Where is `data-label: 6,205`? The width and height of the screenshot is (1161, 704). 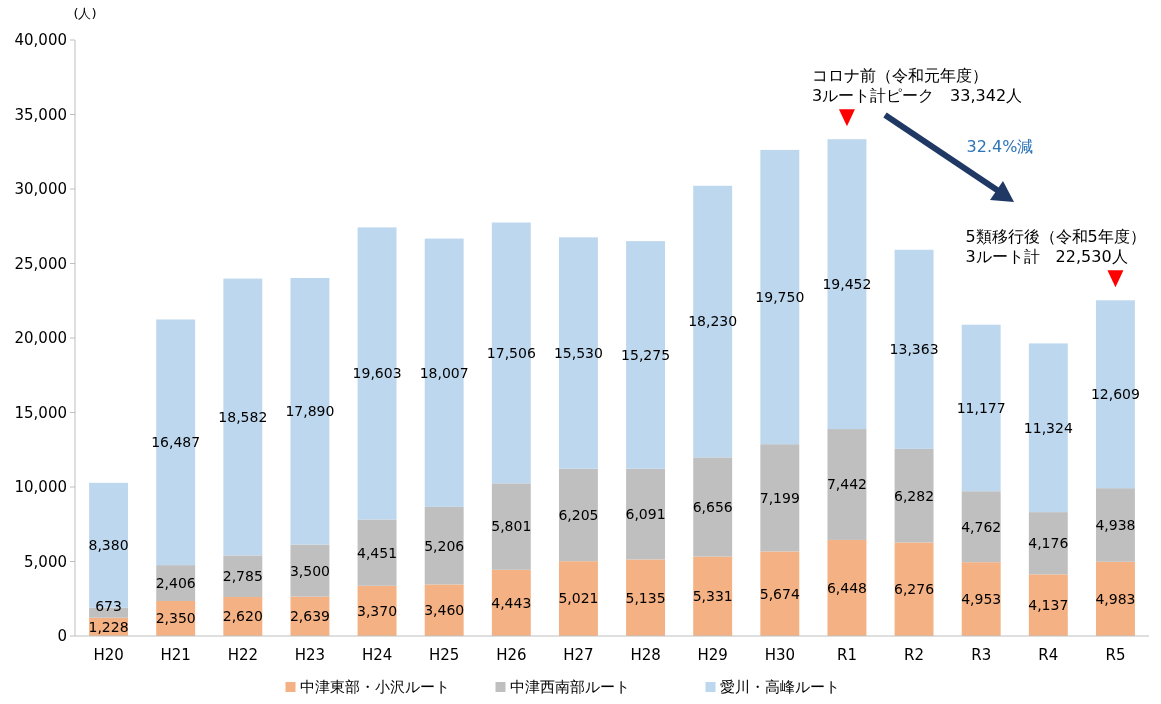
data-label: 6,205 is located at coordinates (578, 514).